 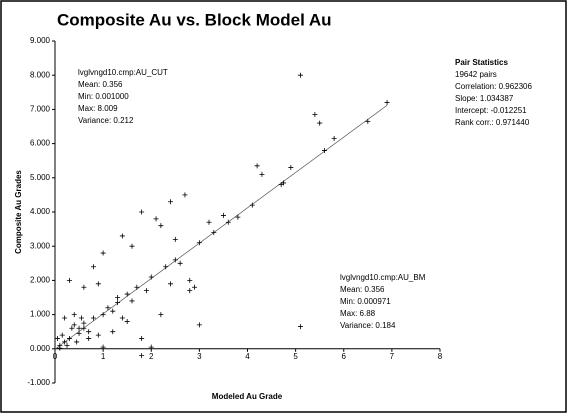 I want to click on y-tick-label: 2.000, so click(x=40, y=280).